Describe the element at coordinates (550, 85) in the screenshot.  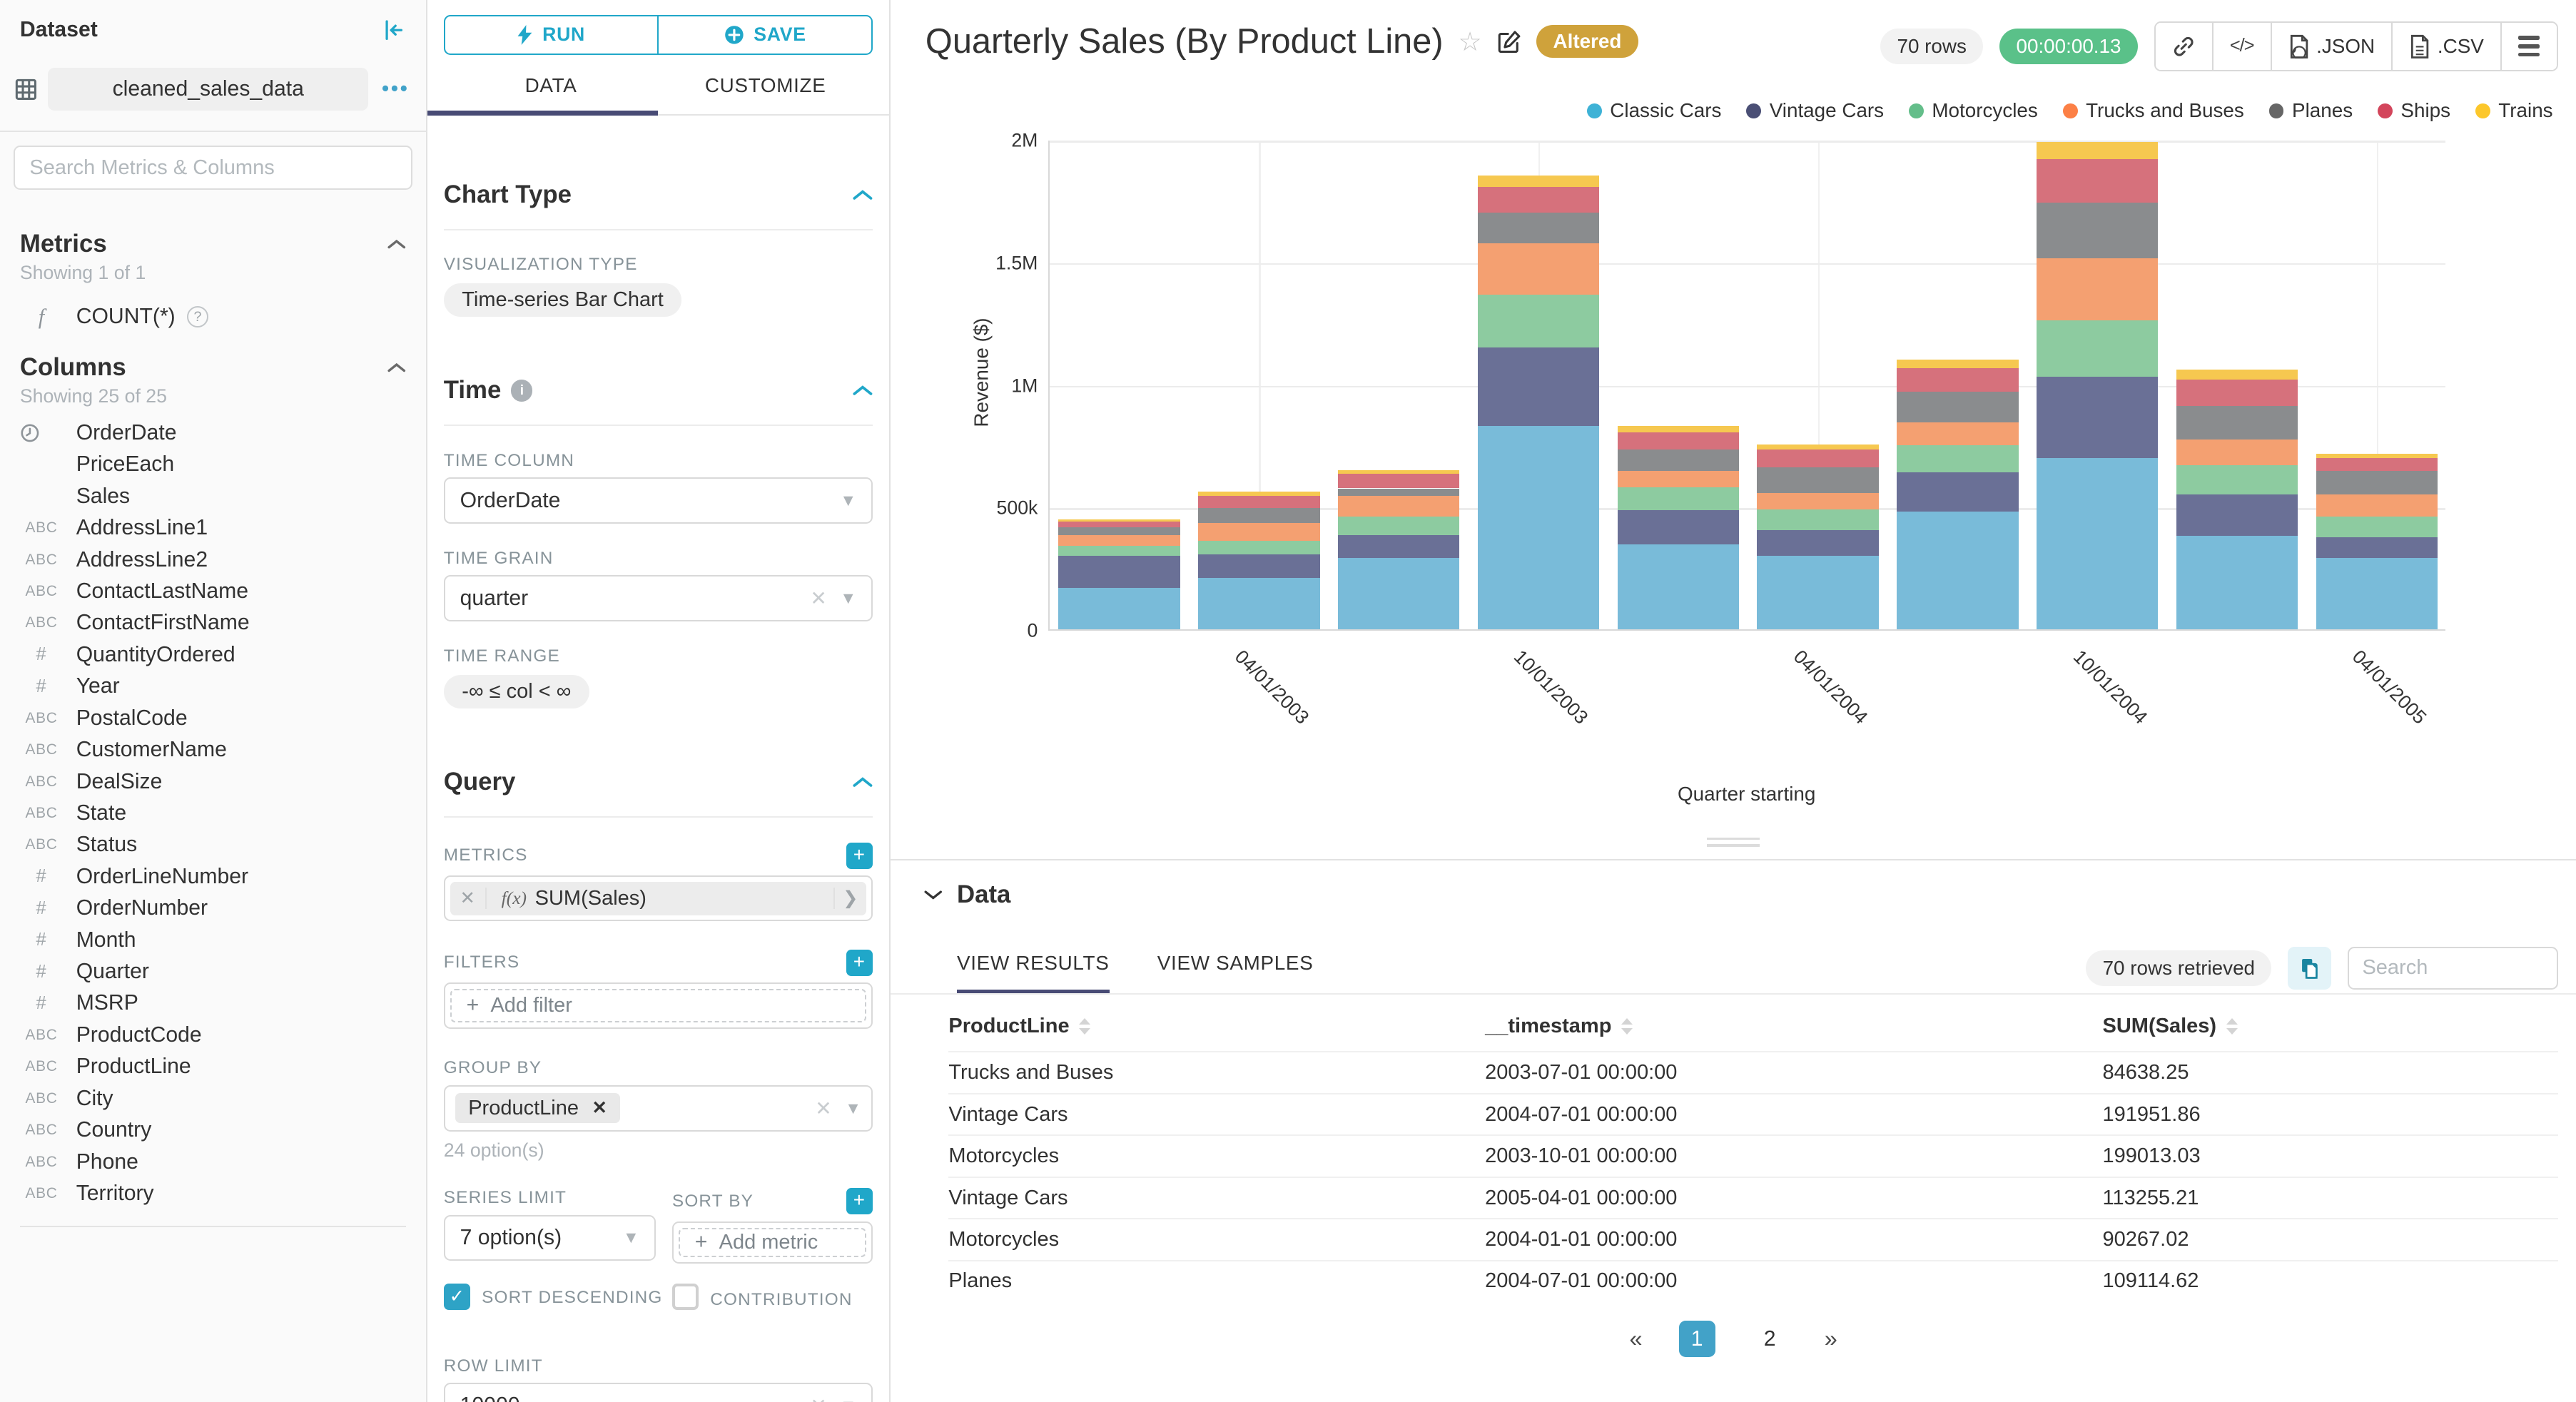
I see `tab-data: DATA` at that location.